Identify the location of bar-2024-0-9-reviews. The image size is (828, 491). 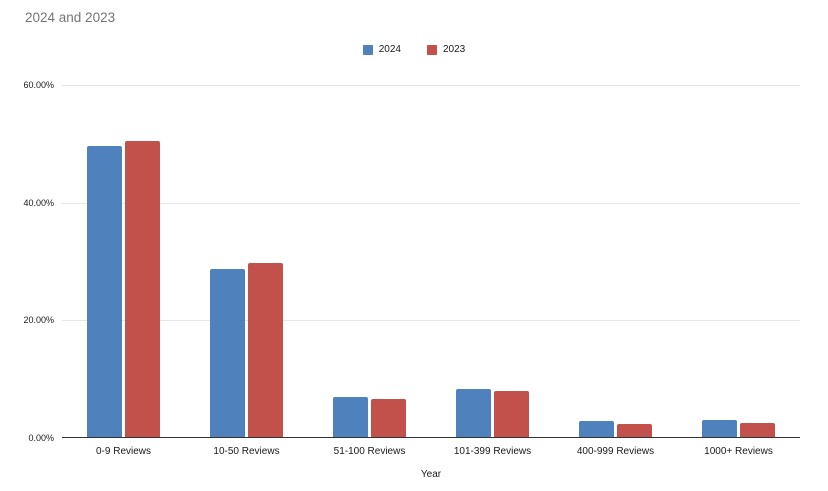
(104, 291).